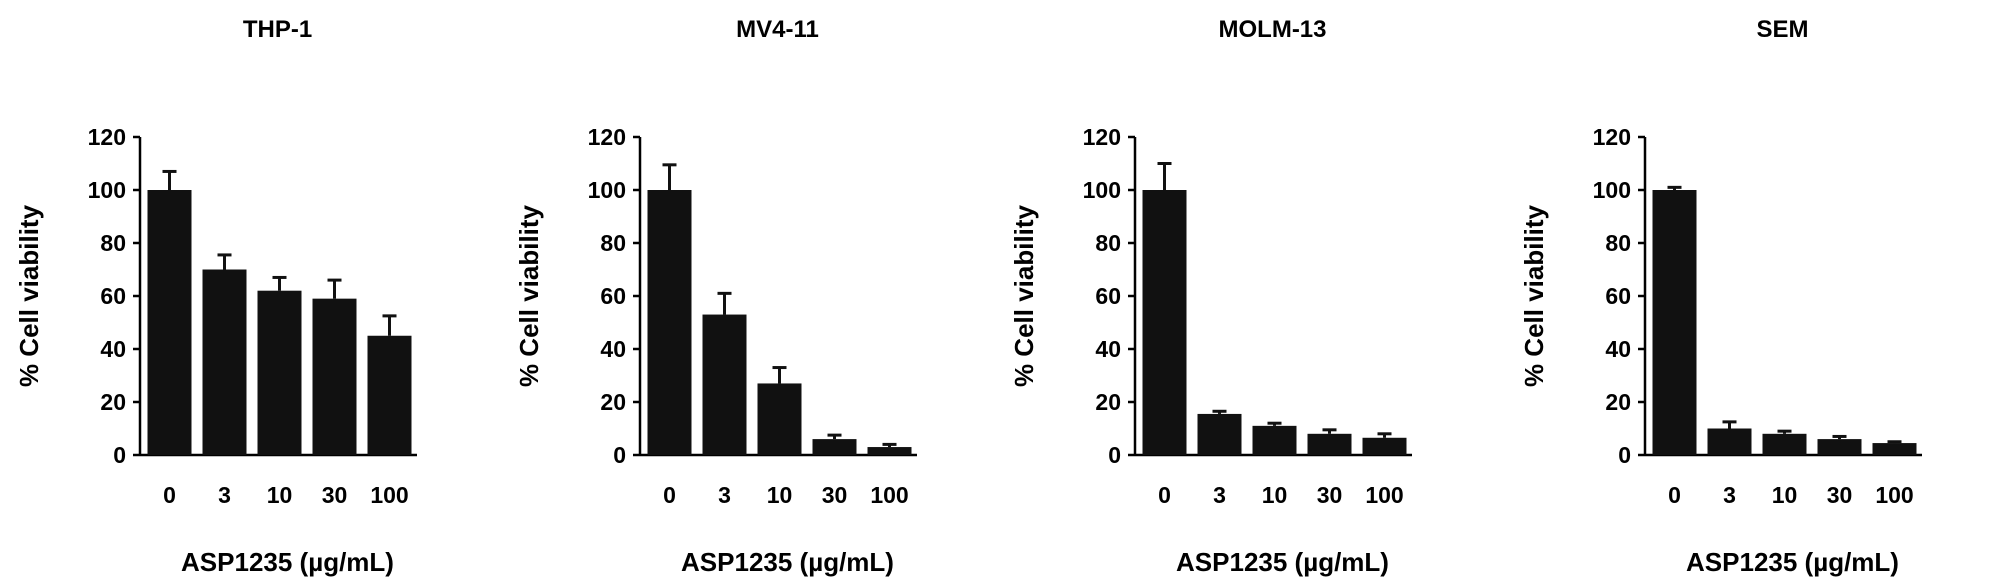  I want to click on panel-title: THP-1, so click(277, 29).